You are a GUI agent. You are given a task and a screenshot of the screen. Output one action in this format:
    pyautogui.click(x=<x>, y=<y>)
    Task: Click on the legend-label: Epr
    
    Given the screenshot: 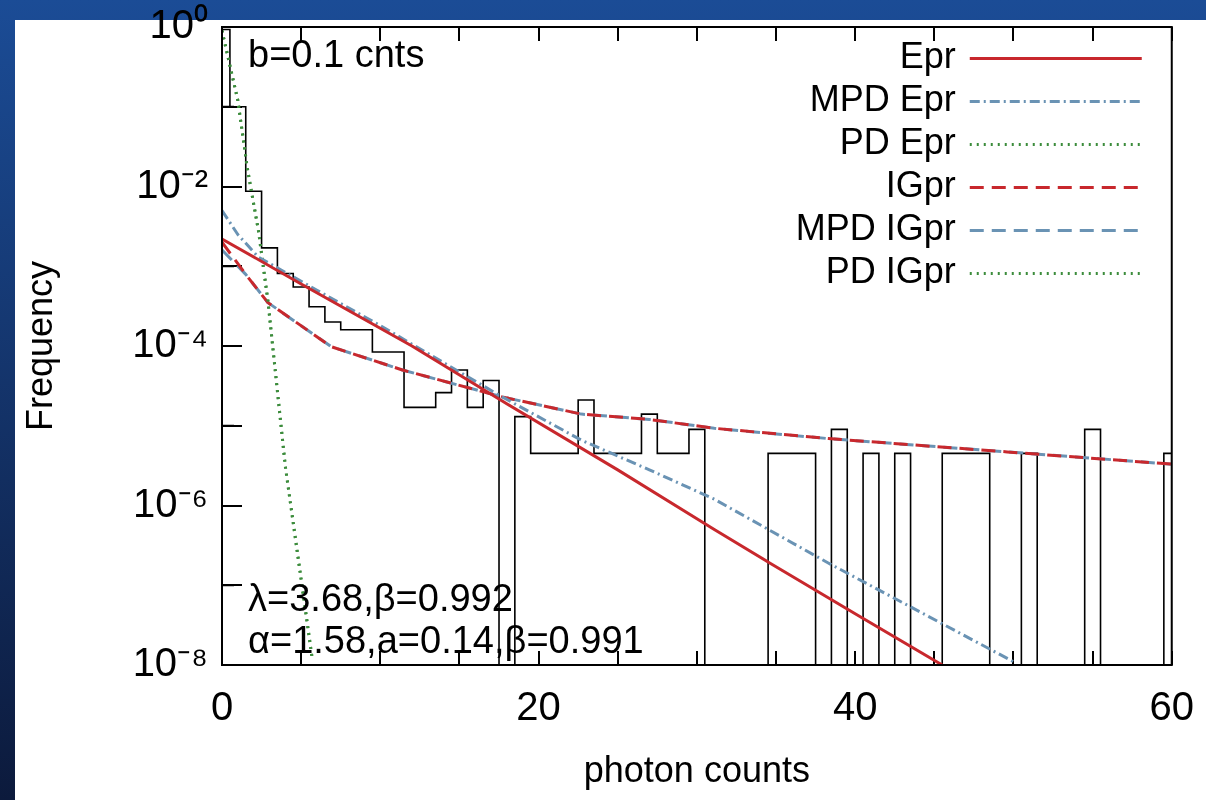 What is the action you would take?
    pyautogui.click(x=927, y=56)
    